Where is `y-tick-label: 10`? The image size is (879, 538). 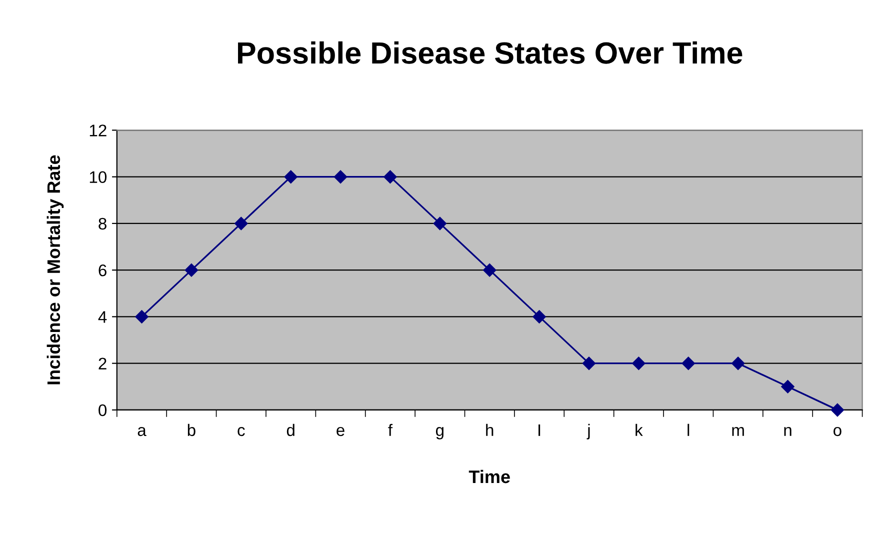 y-tick-label: 10 is located at coordinates (98, 177).